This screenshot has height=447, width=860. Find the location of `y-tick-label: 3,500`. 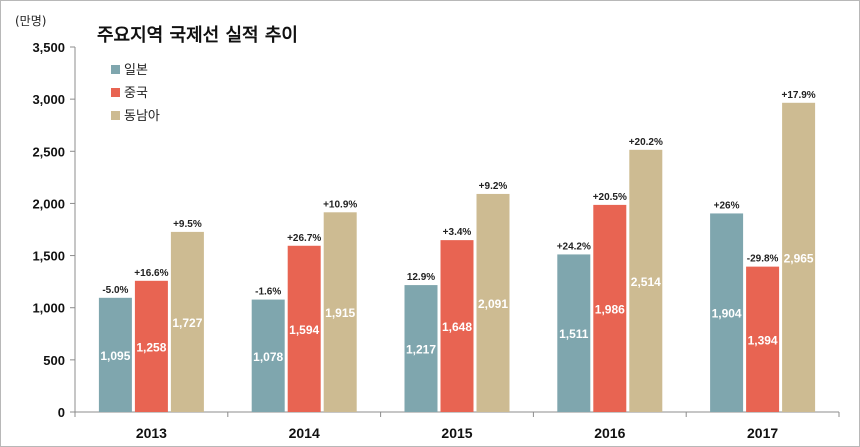

y-tick-label: 3,500 is located at coordinates (48, 47).